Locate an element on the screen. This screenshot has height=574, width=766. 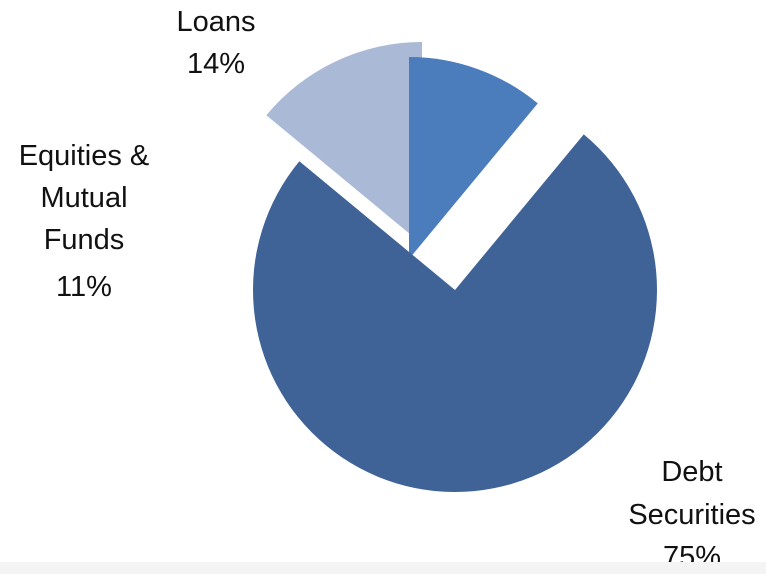
bottom-band is located at coordinates (383, 568).